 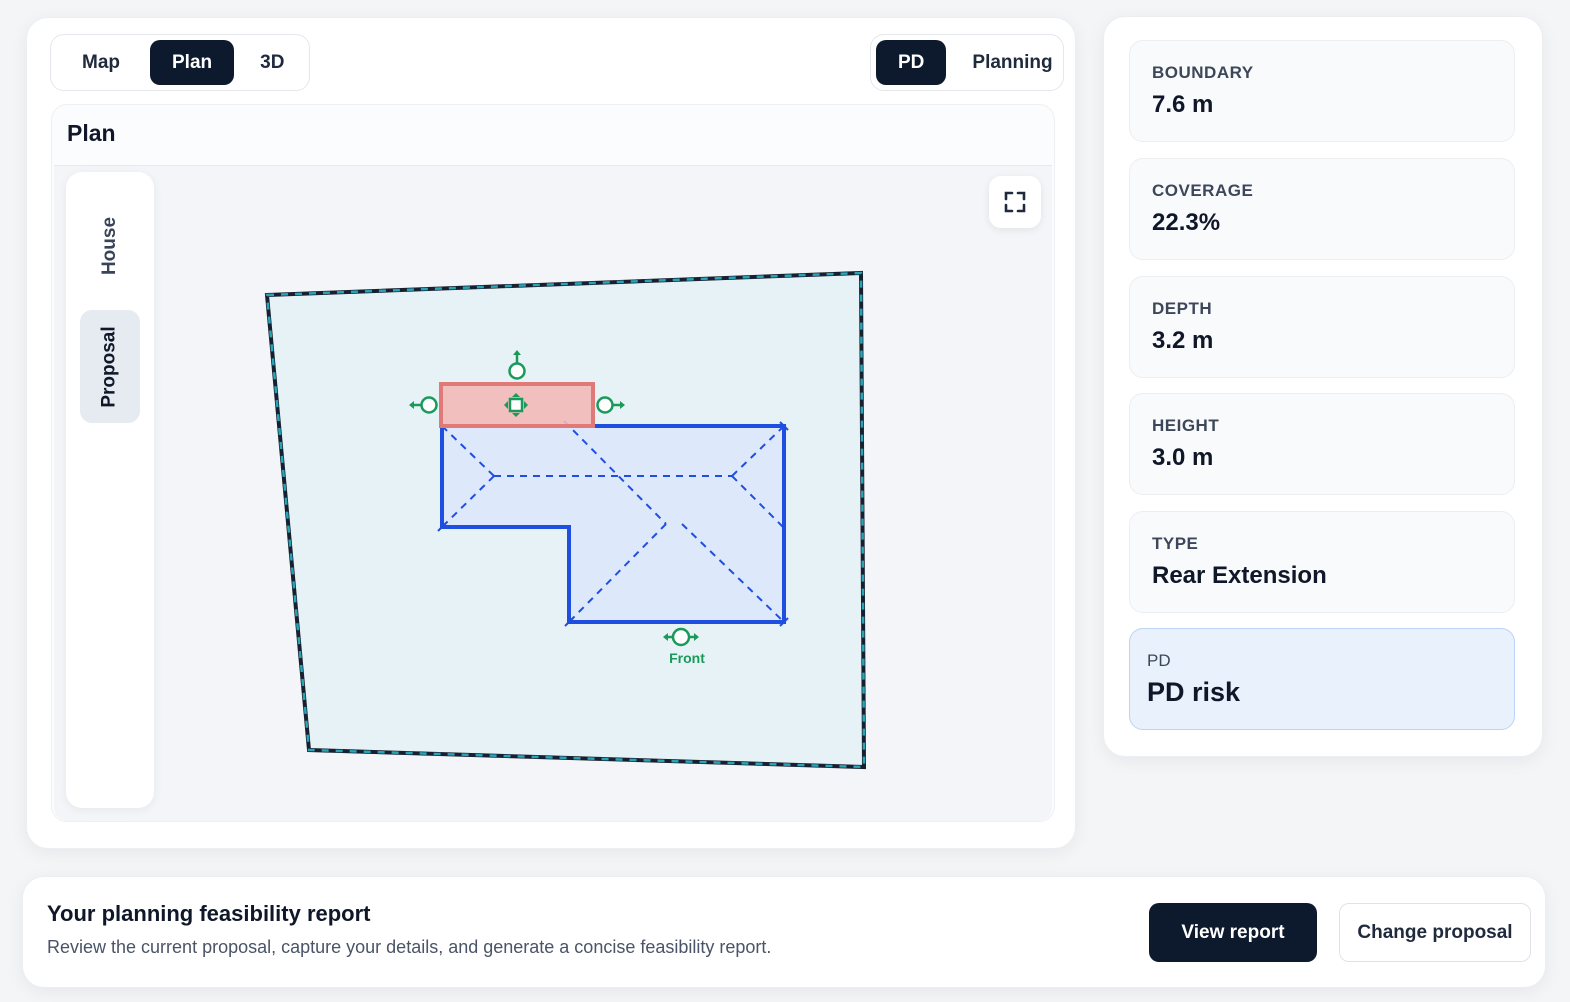 What do you see at coordinates (1435, 932) in the screenshot?
I see `change-proposal-button: Change proposal` at bounding box center [1435, 932].